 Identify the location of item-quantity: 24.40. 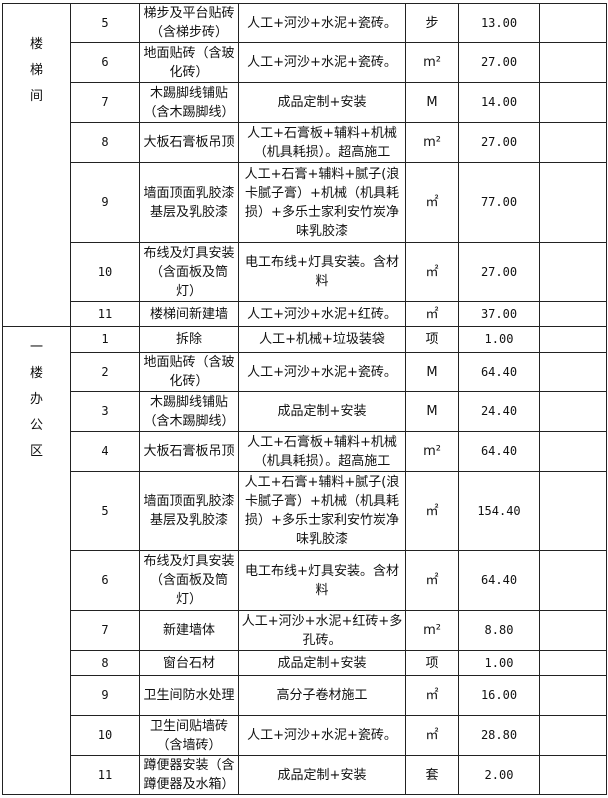
(499, 411).